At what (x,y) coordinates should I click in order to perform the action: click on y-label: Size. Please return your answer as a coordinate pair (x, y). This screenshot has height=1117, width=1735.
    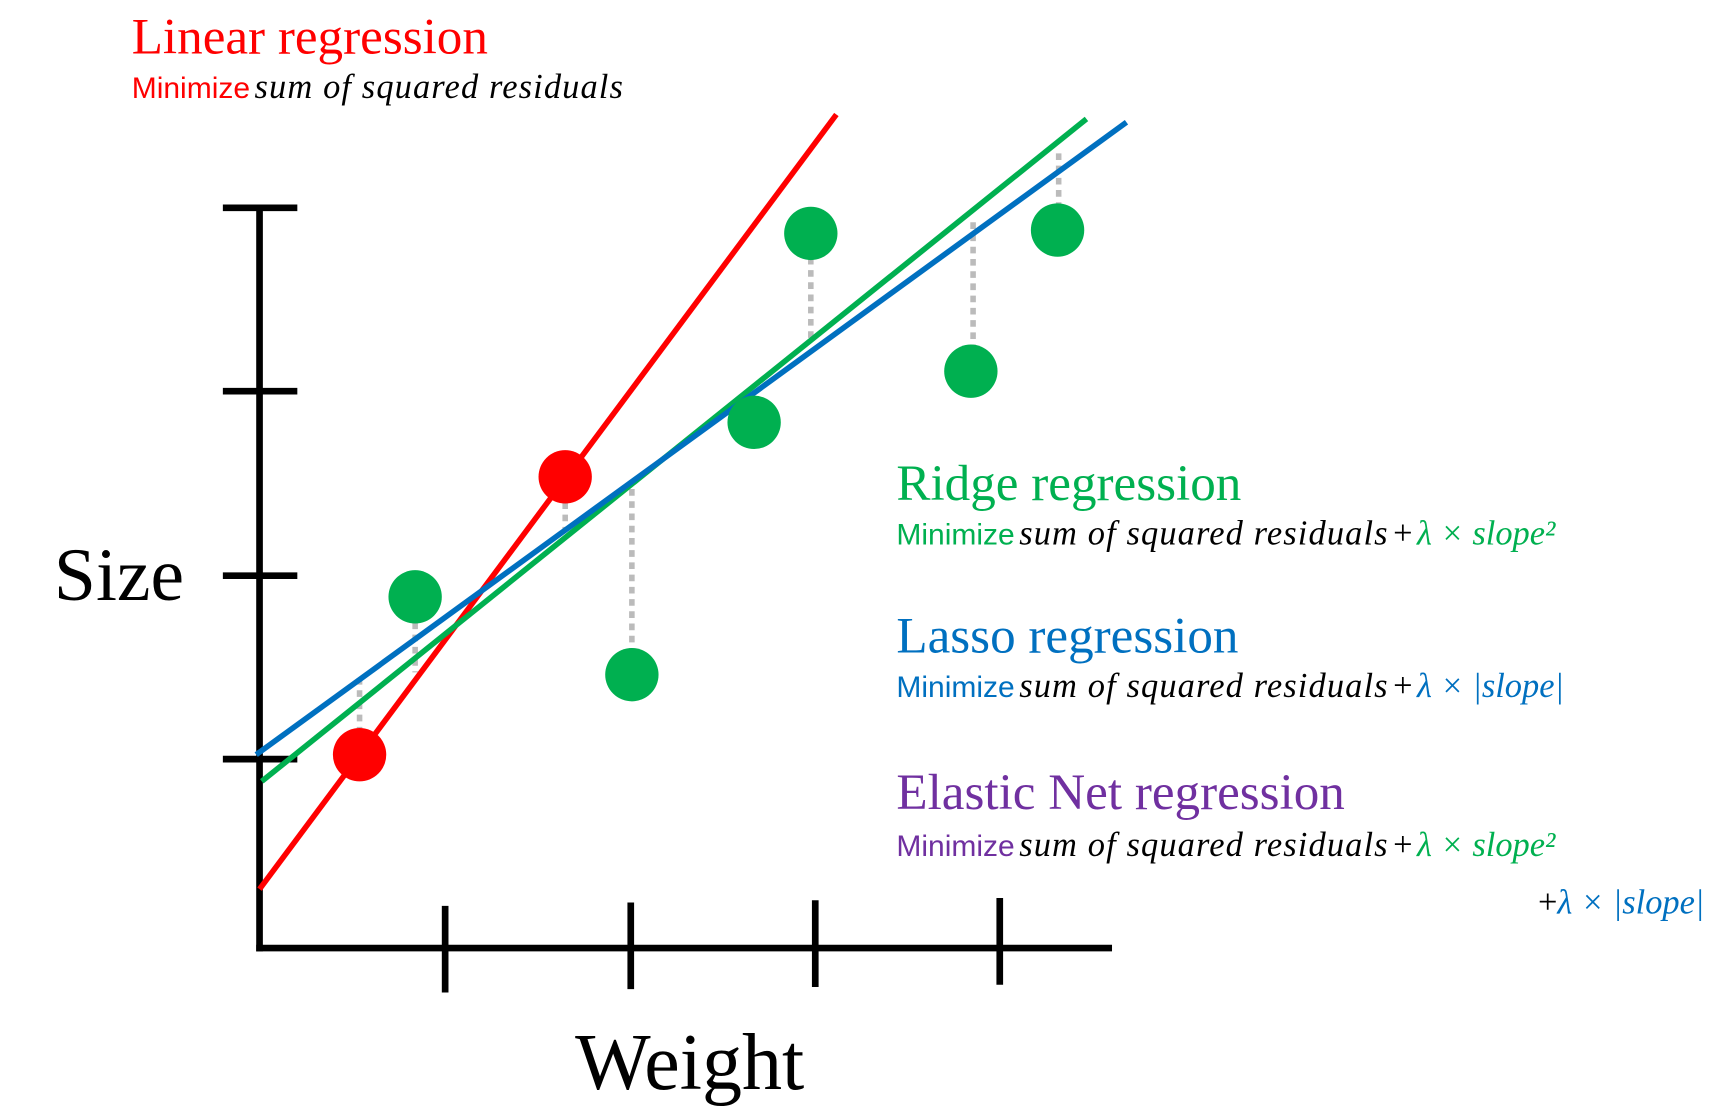
    Looking at the image, I should click on (119, 575).